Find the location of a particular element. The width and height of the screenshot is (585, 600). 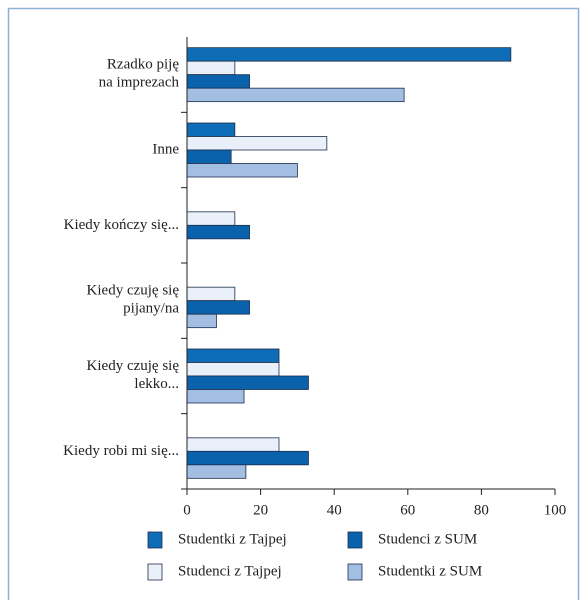

x-tick-label: 100 is located at coordinates (555, 510).